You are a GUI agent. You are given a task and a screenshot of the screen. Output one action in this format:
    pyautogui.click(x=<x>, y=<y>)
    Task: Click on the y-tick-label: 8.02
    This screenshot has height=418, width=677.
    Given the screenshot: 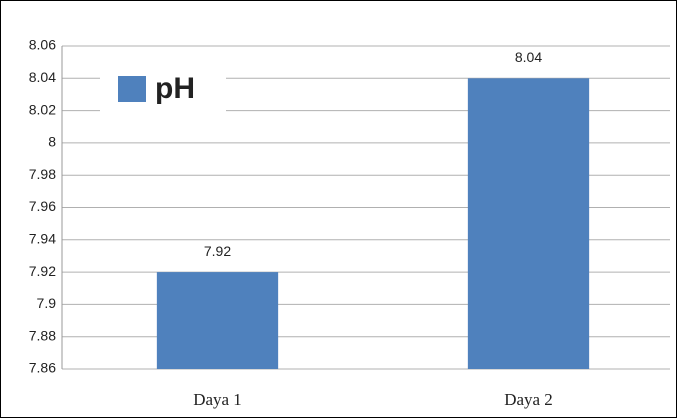 What is the action you would take?
    pyautogui.click(x=42, y=109)
    